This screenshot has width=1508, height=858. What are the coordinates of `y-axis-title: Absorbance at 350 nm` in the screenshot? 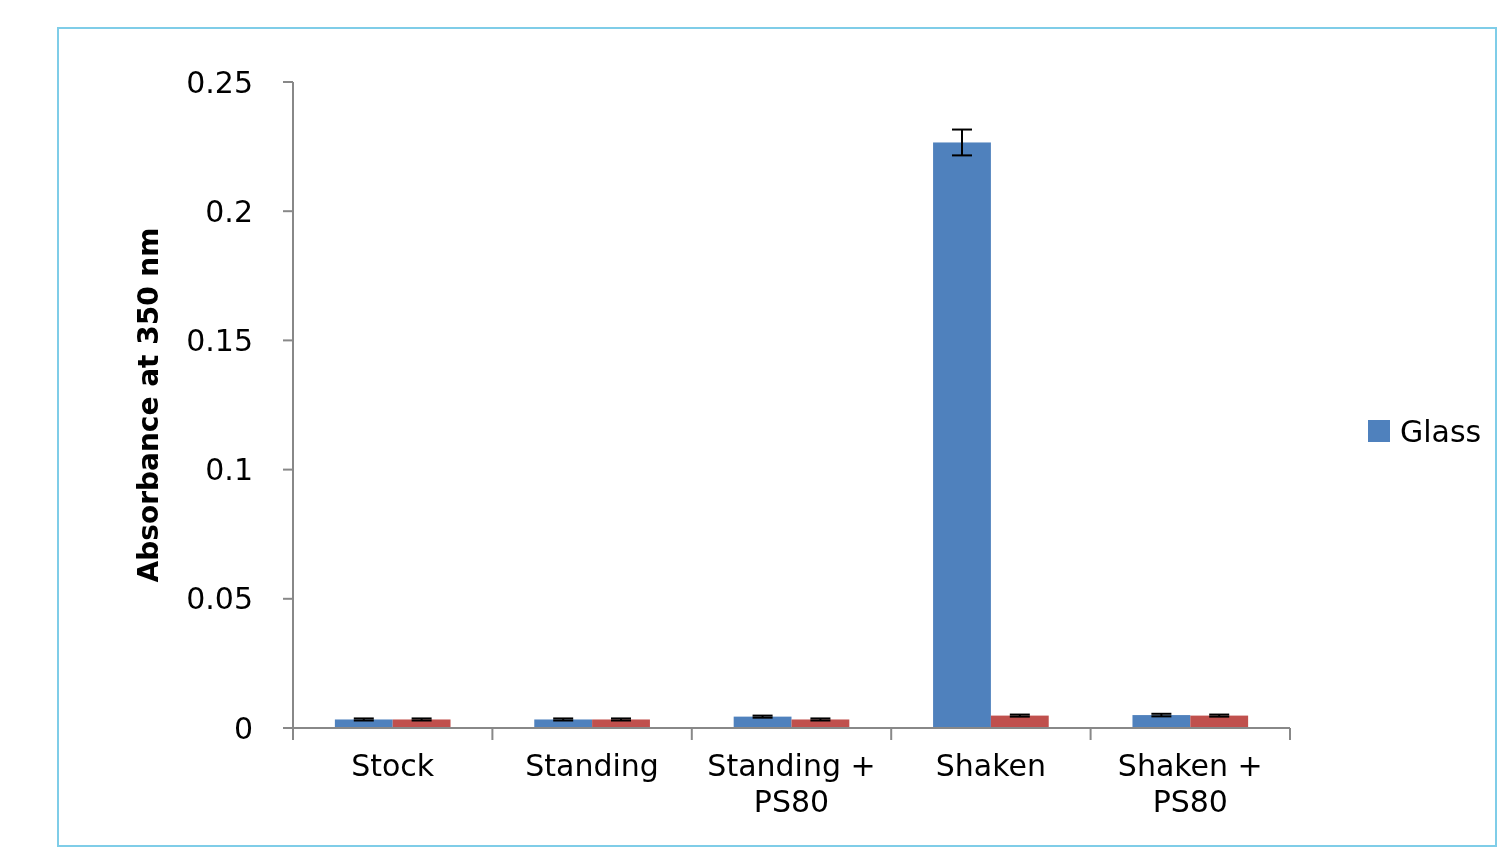 It's located at (148, 405).